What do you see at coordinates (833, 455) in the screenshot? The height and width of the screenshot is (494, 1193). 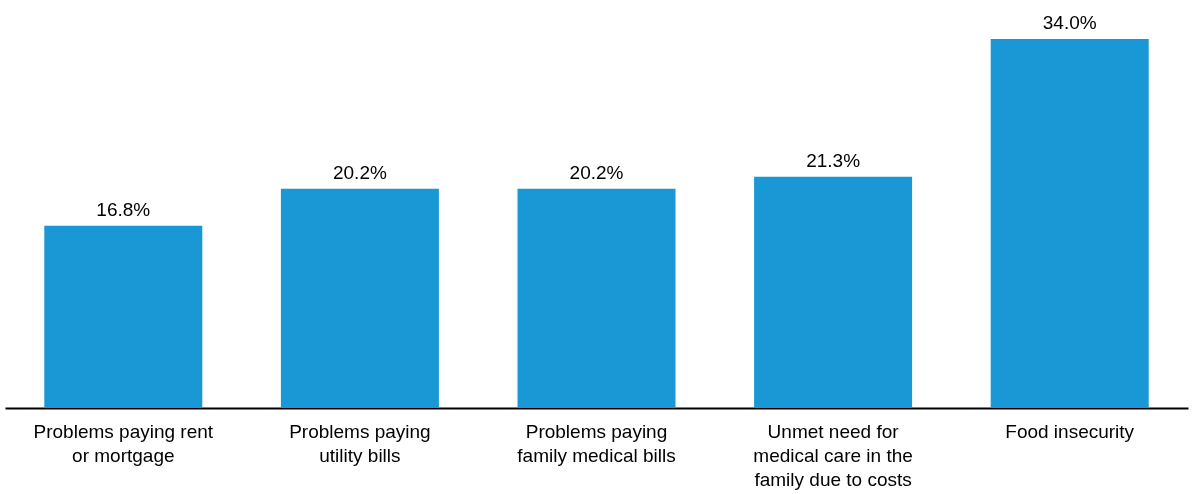 I see `x-tick-label: Unmet need for medical care in the family due to costs` at bounding box center [833, 455].